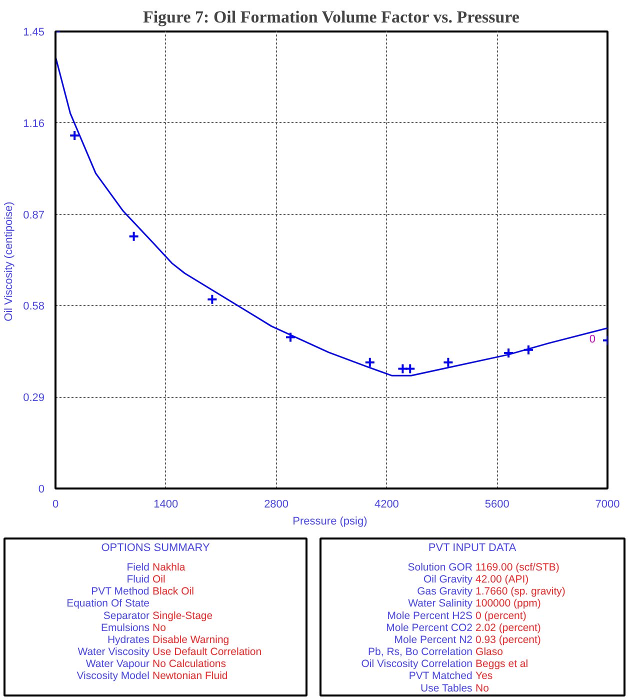 This screenshot has width=632, height=700. Describe the element at coordinates (433, 640) in the screenshot. I see `text: Mole Percent N2` at that location.